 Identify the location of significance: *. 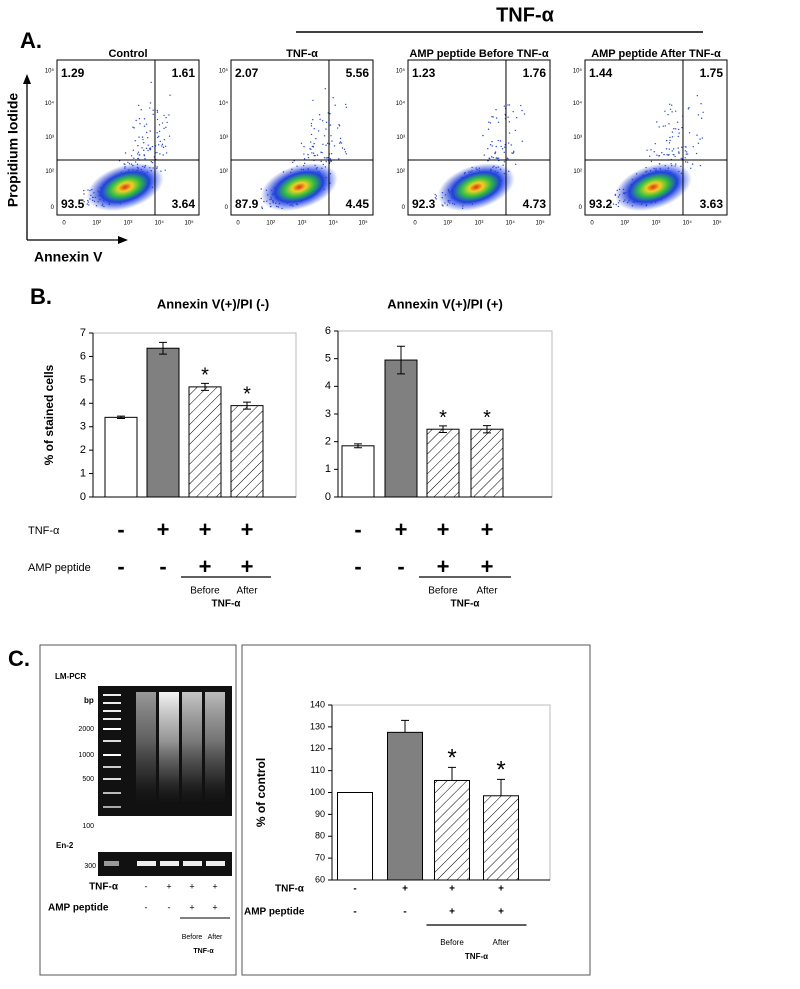
(487, 418).